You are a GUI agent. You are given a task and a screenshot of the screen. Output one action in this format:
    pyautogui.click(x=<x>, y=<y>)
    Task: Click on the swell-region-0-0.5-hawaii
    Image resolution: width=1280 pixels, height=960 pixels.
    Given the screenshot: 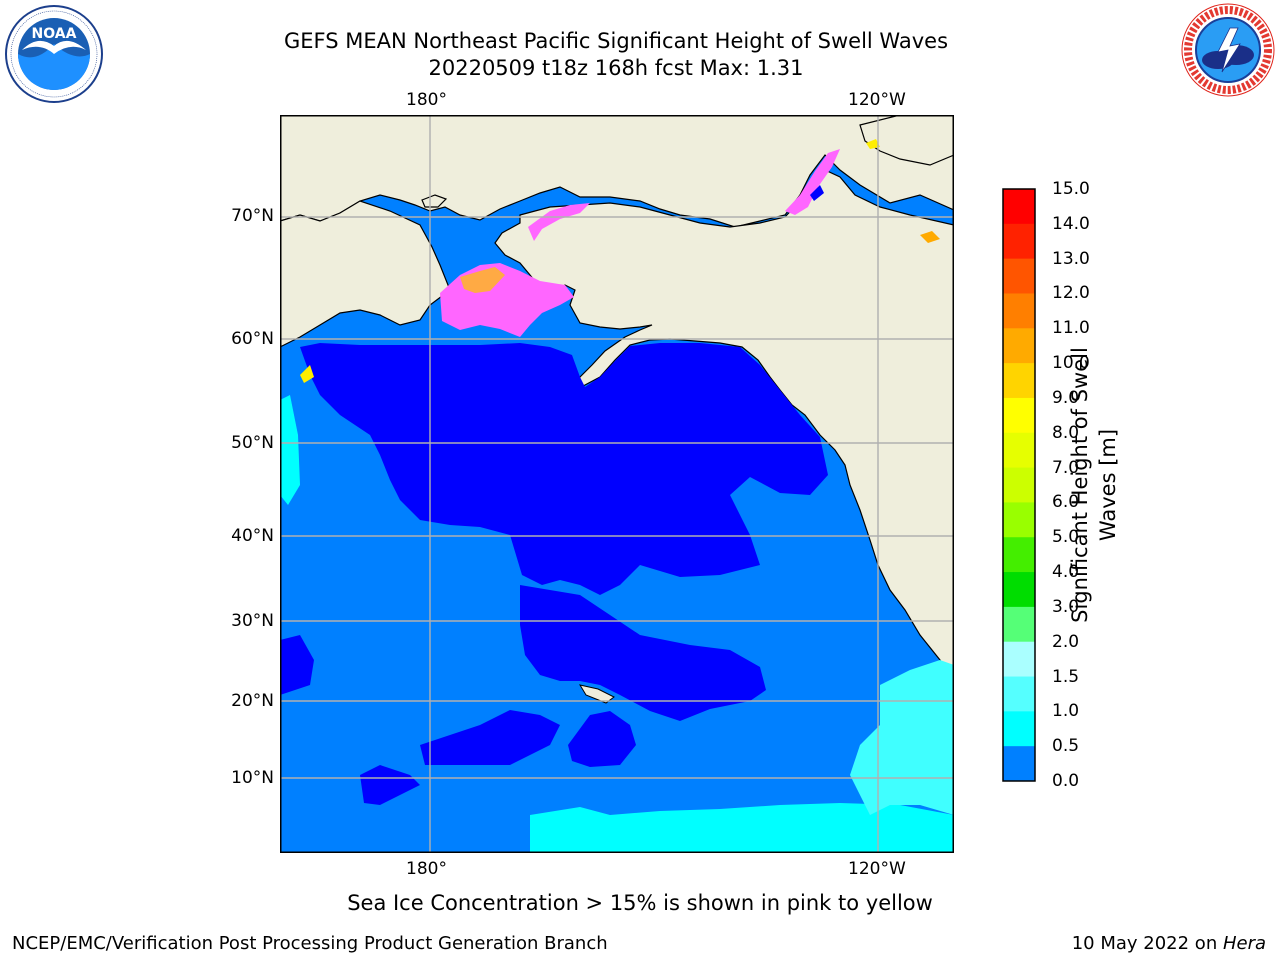 What is the action you would take?
    pyautogui.click(x=602, y=739)
    